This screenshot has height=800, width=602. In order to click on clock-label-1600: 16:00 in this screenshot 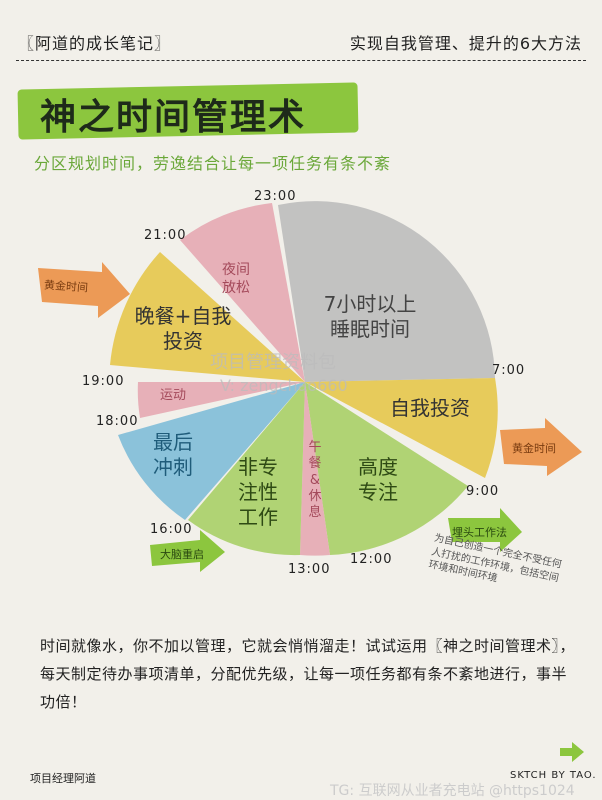, I will do `click(171, 529)`.